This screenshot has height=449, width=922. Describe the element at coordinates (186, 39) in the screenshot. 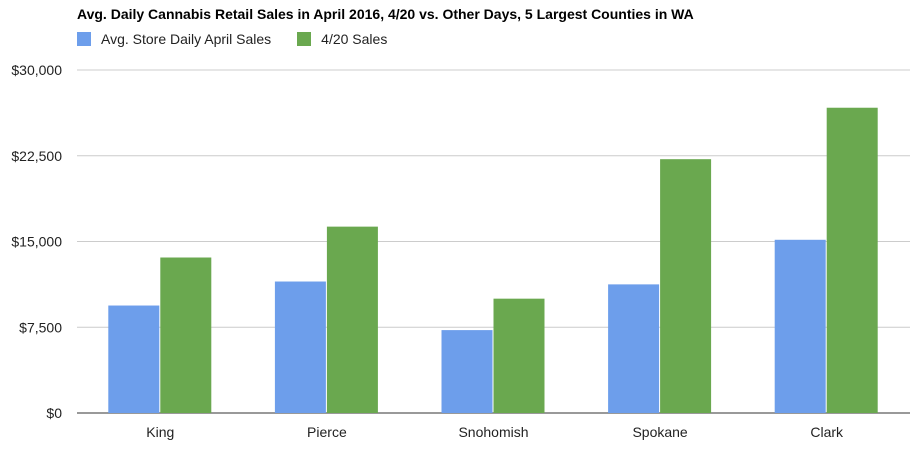

I see `legend-label-series-1: Avg. Store Daily April Sales` at that location.